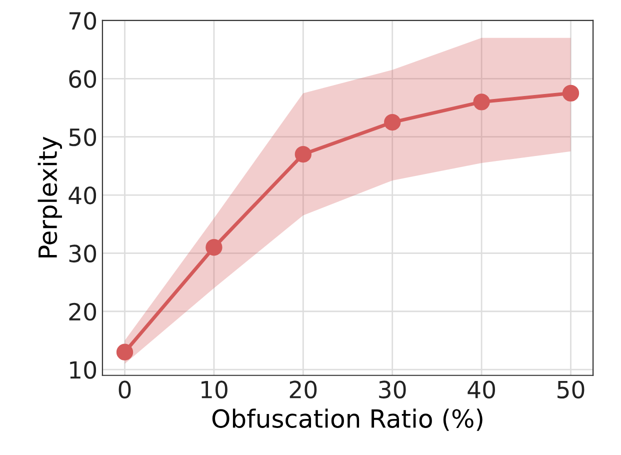 This screenshot has width=621, height=455. What do you see at coordinates (82, 195) in the screenshot?
I see `y-tick-label: 40` at bounding box center [82, 195].